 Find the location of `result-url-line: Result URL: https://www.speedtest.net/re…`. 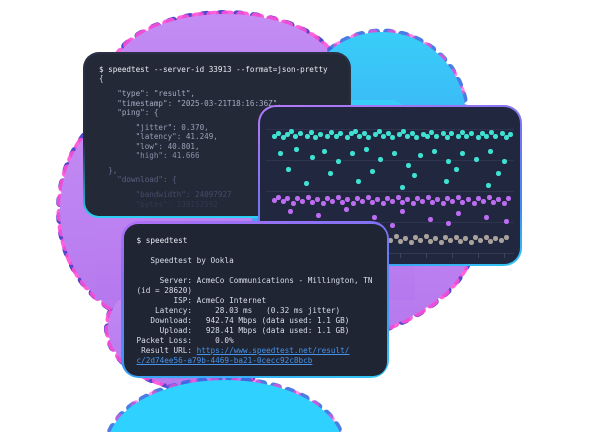

result-url-line: Result URL: https://www.speedtest.net/re… is located at coordinates (255, 351).